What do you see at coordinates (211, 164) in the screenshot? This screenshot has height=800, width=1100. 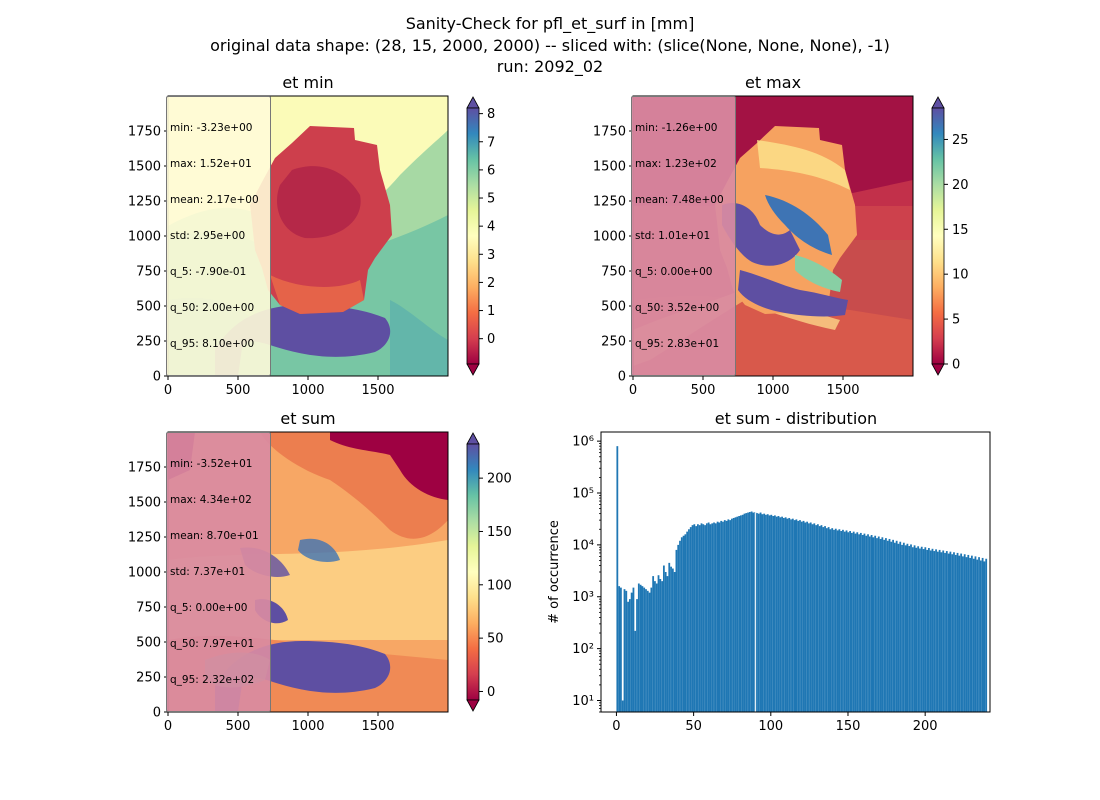 I see `stat-line: max: 1.52e+01` at bounding box center [211, 164].